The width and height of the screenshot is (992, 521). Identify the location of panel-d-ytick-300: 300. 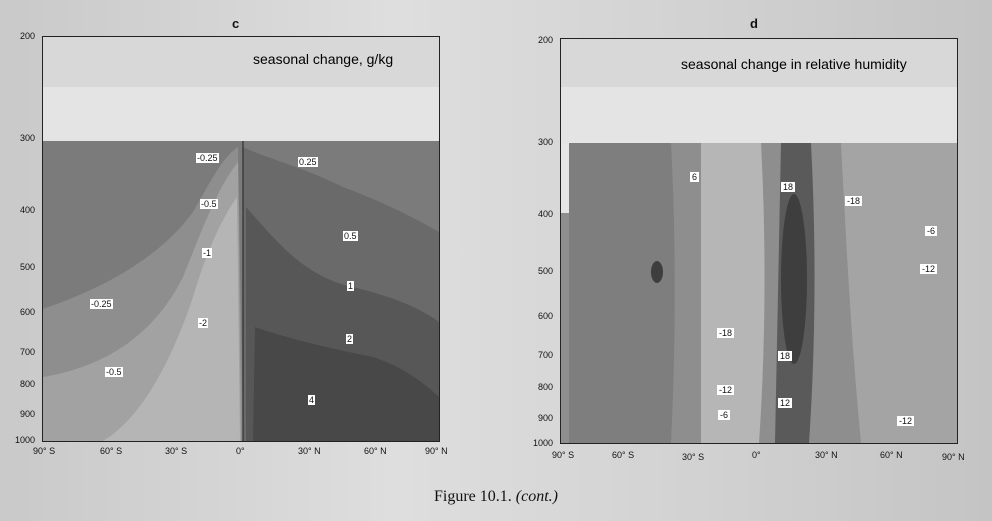
(546, 142).